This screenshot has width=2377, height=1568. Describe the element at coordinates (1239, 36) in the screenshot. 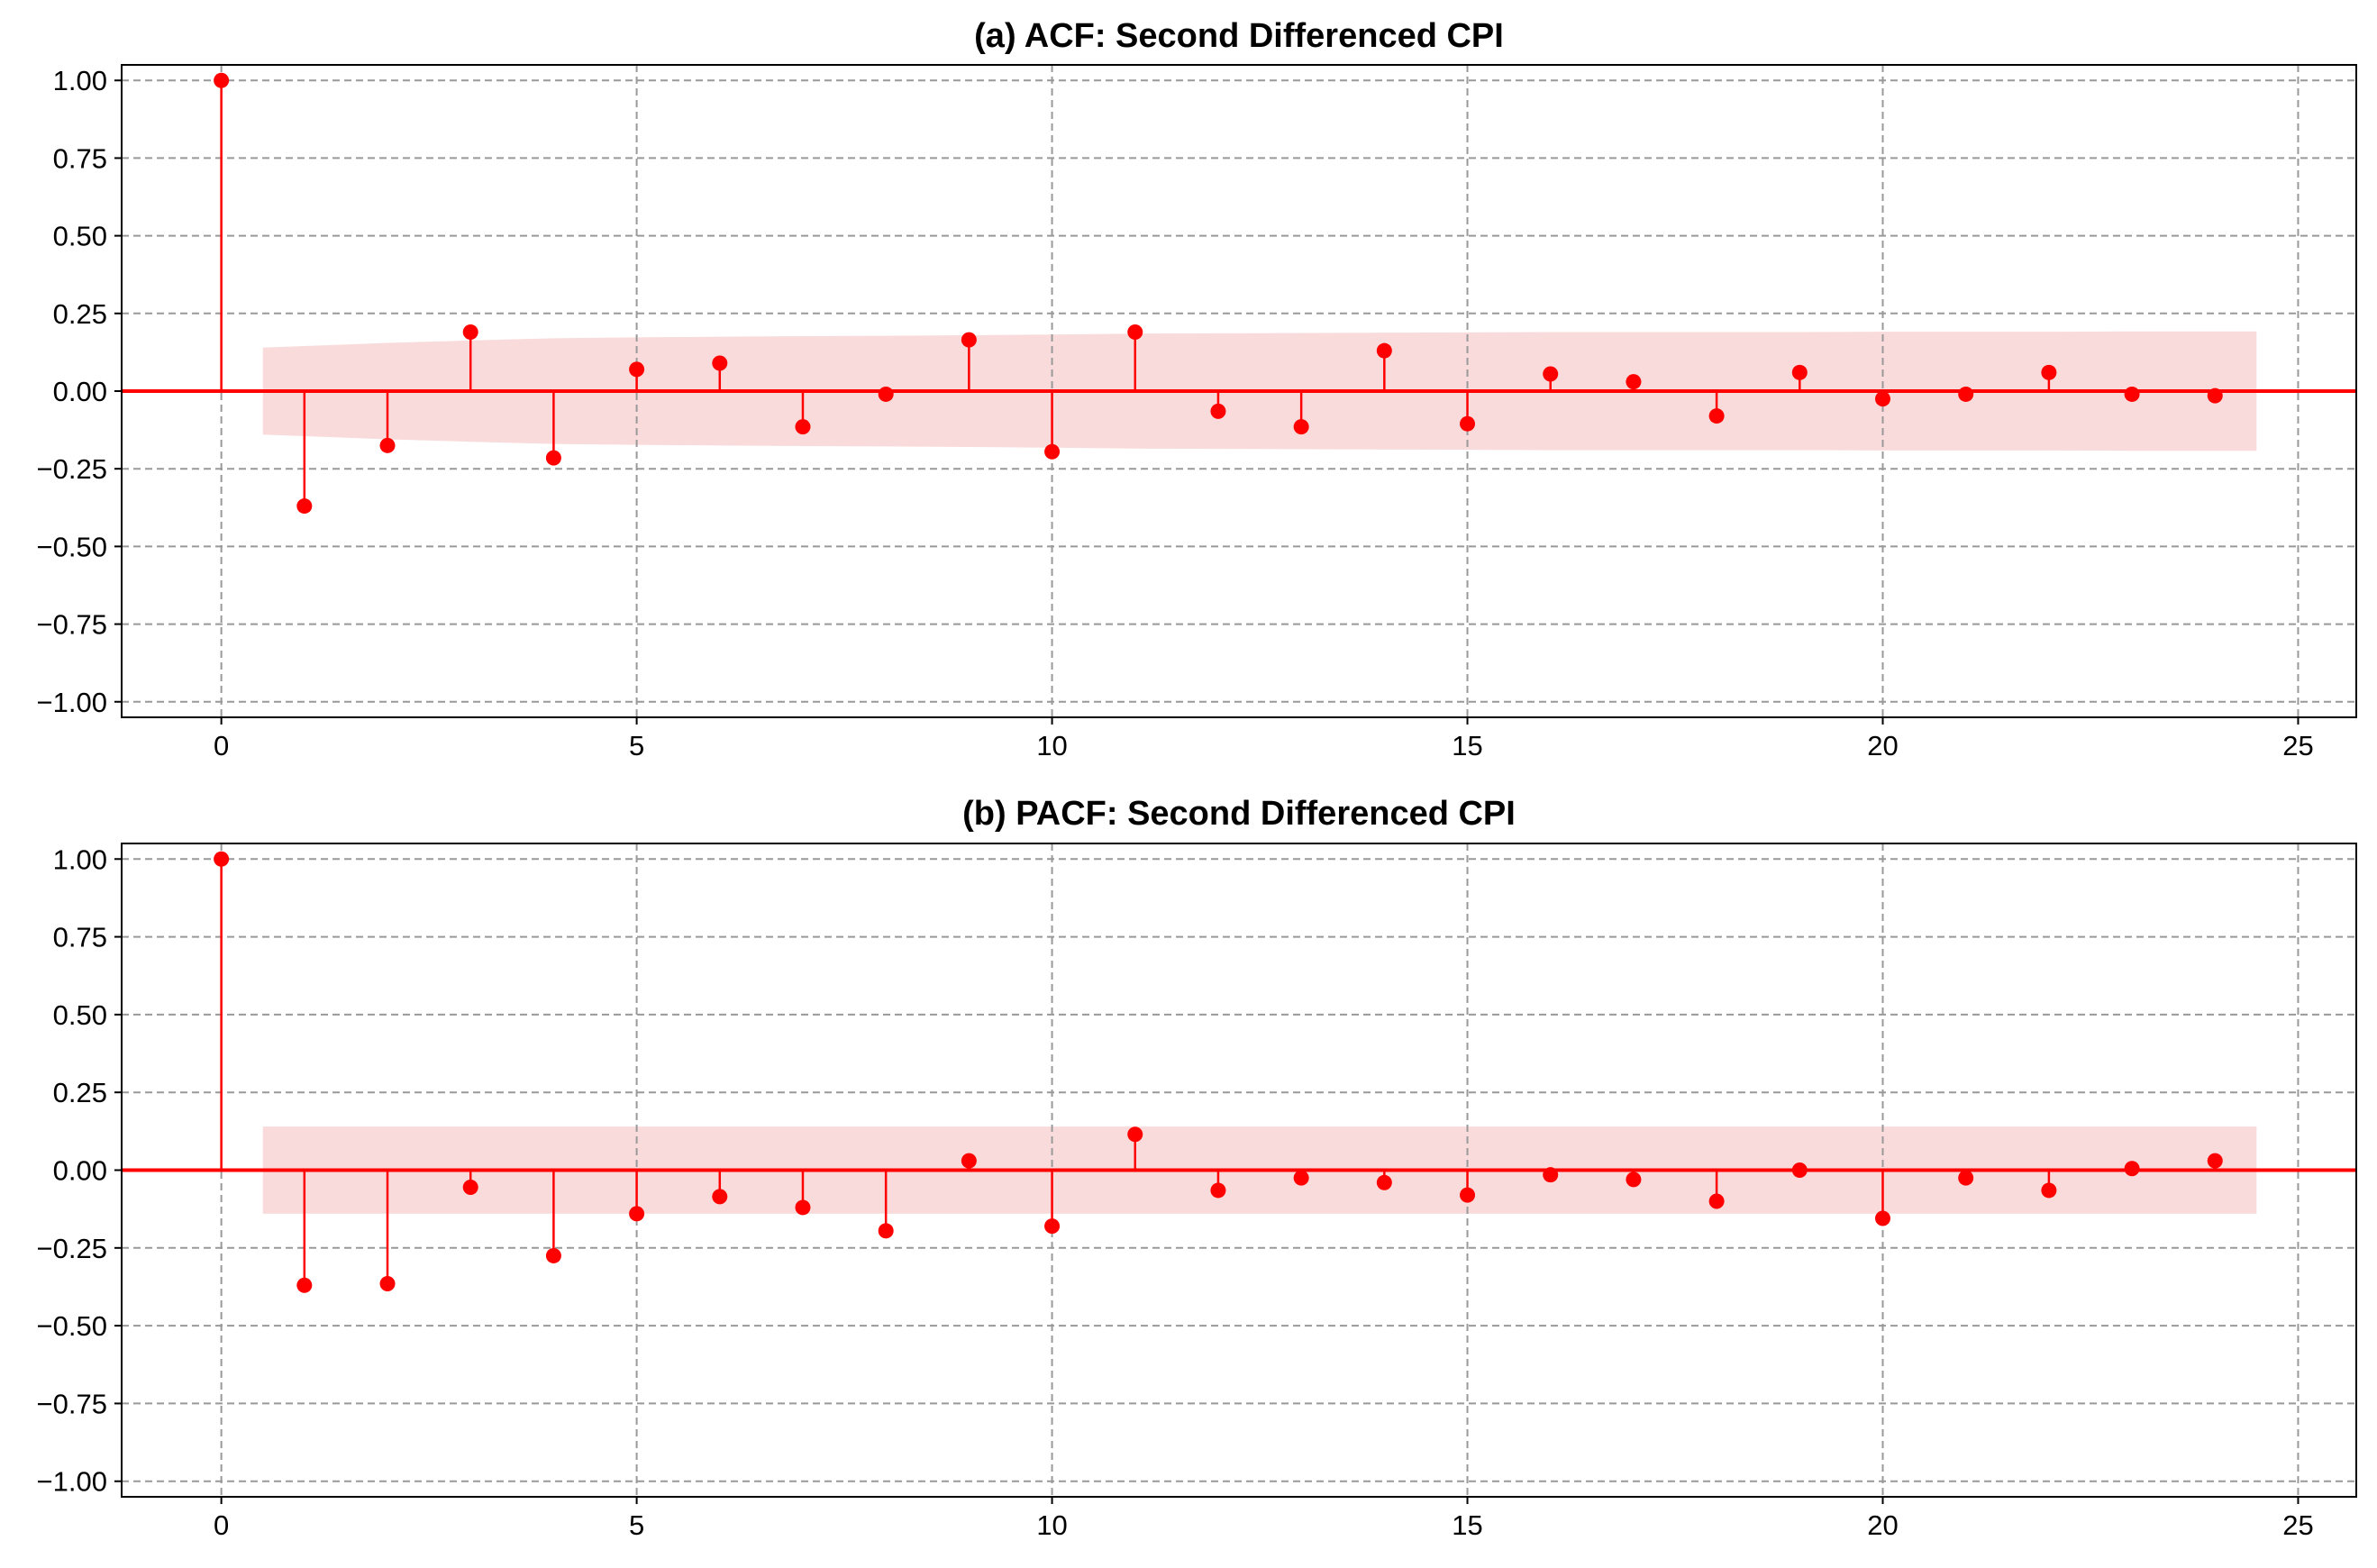

I see `chart-title: (a) ACF: Second Differenced CPI` at that location.